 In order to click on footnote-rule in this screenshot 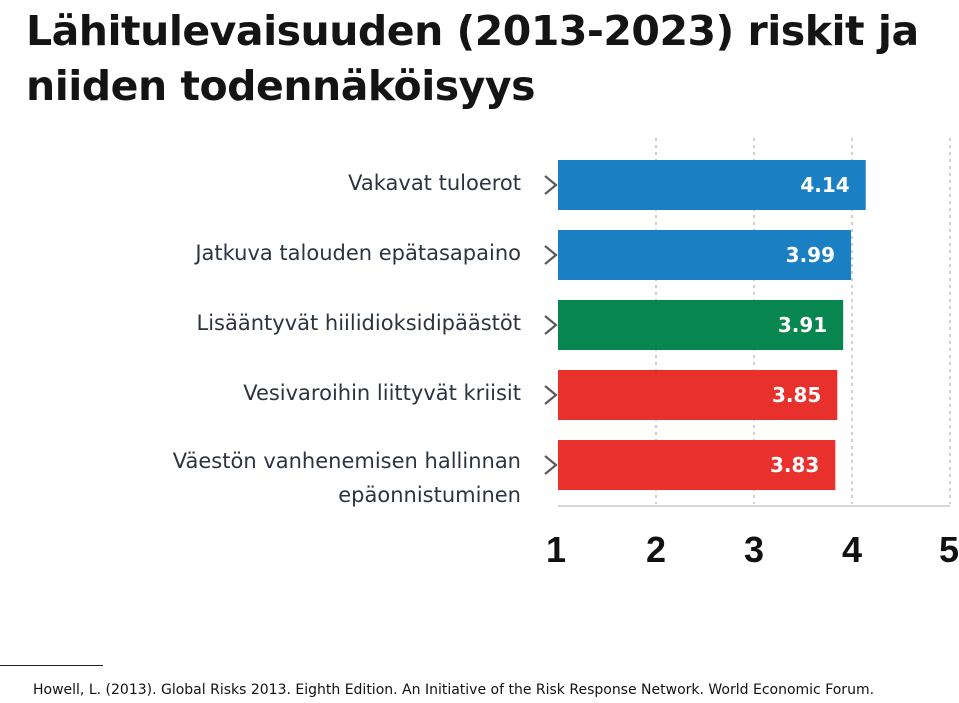, I will do `click(51, 665)`.